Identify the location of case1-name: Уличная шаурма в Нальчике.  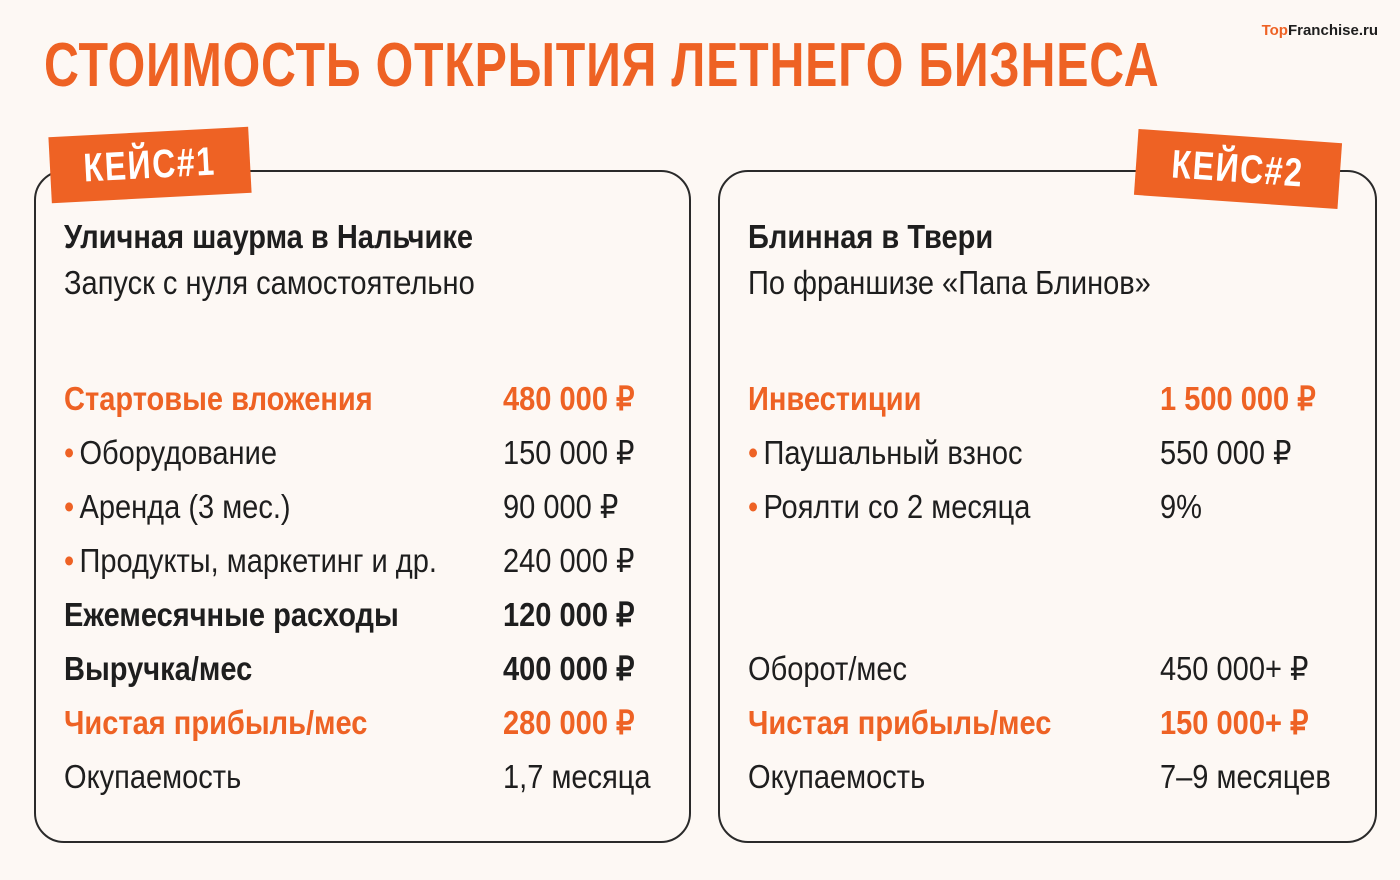
(269, 236).